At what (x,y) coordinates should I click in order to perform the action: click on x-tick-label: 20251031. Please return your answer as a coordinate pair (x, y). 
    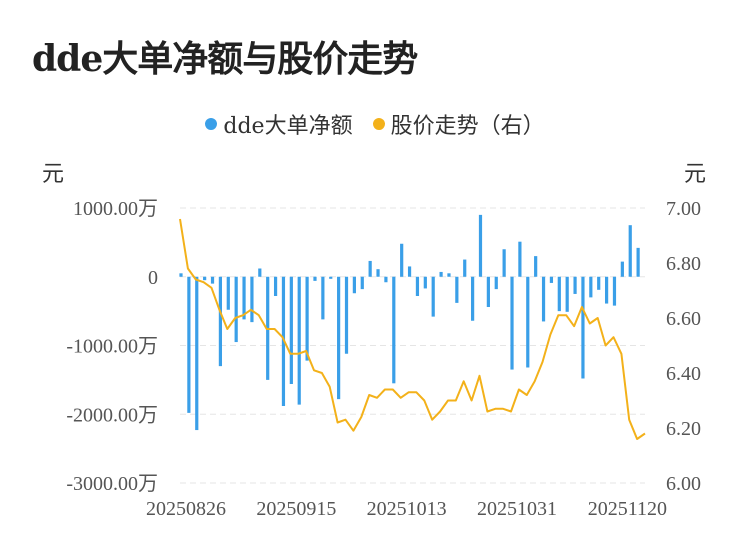
    Looking at the image, I should click on (517, 509).